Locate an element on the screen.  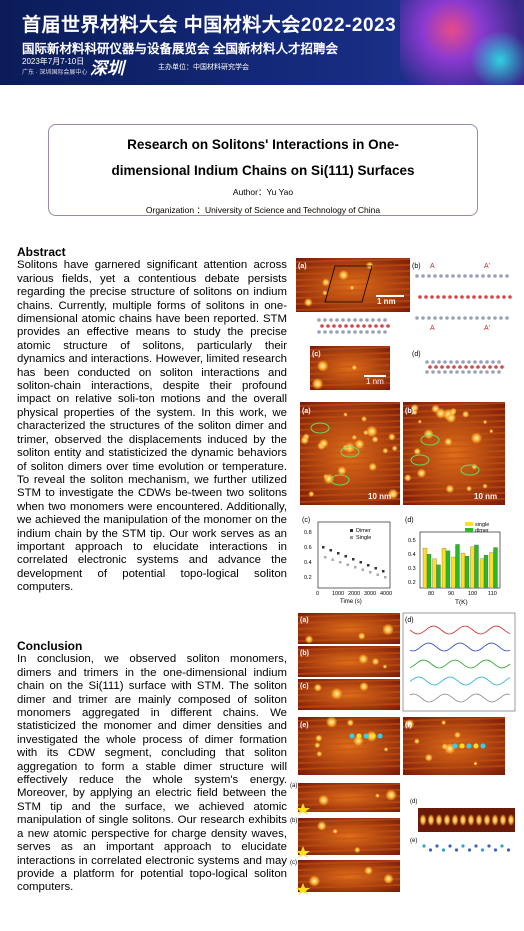
legend-swatch is located at coordinates (469, 530).